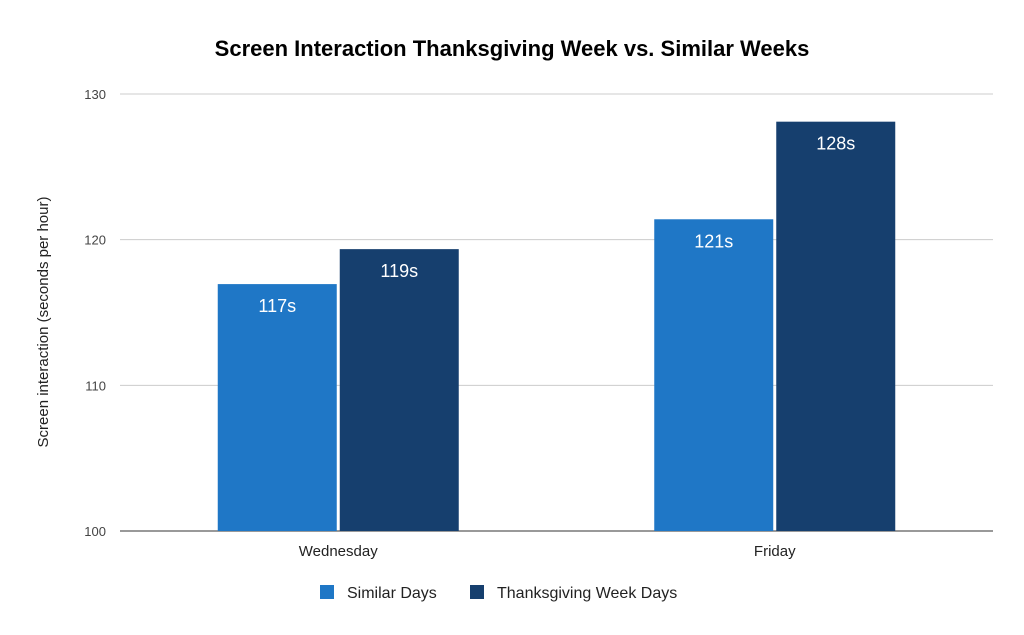 The image size is (1024, 635). I want to click on data-label: 128s, so click(835, 144).